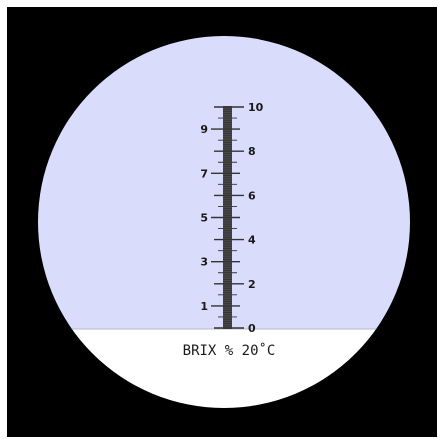 This screenshot has height=443, width=443. Describe the element at coordinates (204, 173) in the screenshot. I see `scale-label-left: 7` at that location.